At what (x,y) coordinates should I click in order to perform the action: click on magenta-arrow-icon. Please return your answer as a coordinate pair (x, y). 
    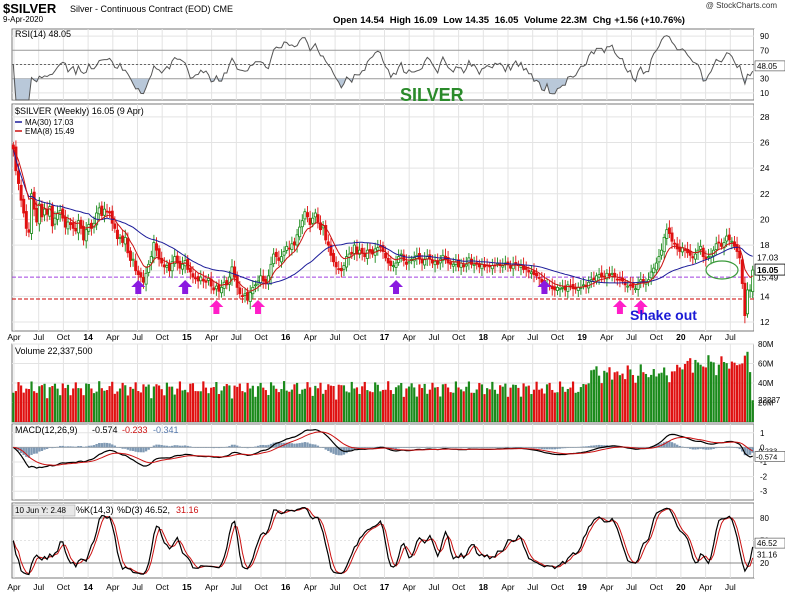
    Looking at the image, I should click on (640, 307).